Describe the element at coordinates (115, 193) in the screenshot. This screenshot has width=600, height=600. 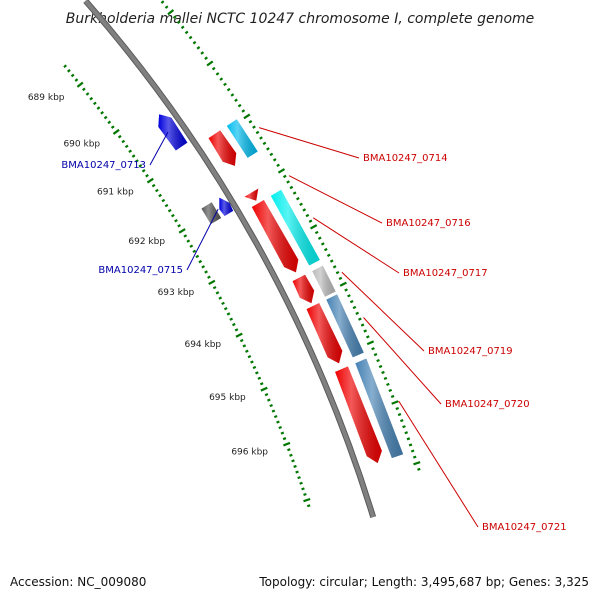
I see `tick-label: 691 kbp` at that location.